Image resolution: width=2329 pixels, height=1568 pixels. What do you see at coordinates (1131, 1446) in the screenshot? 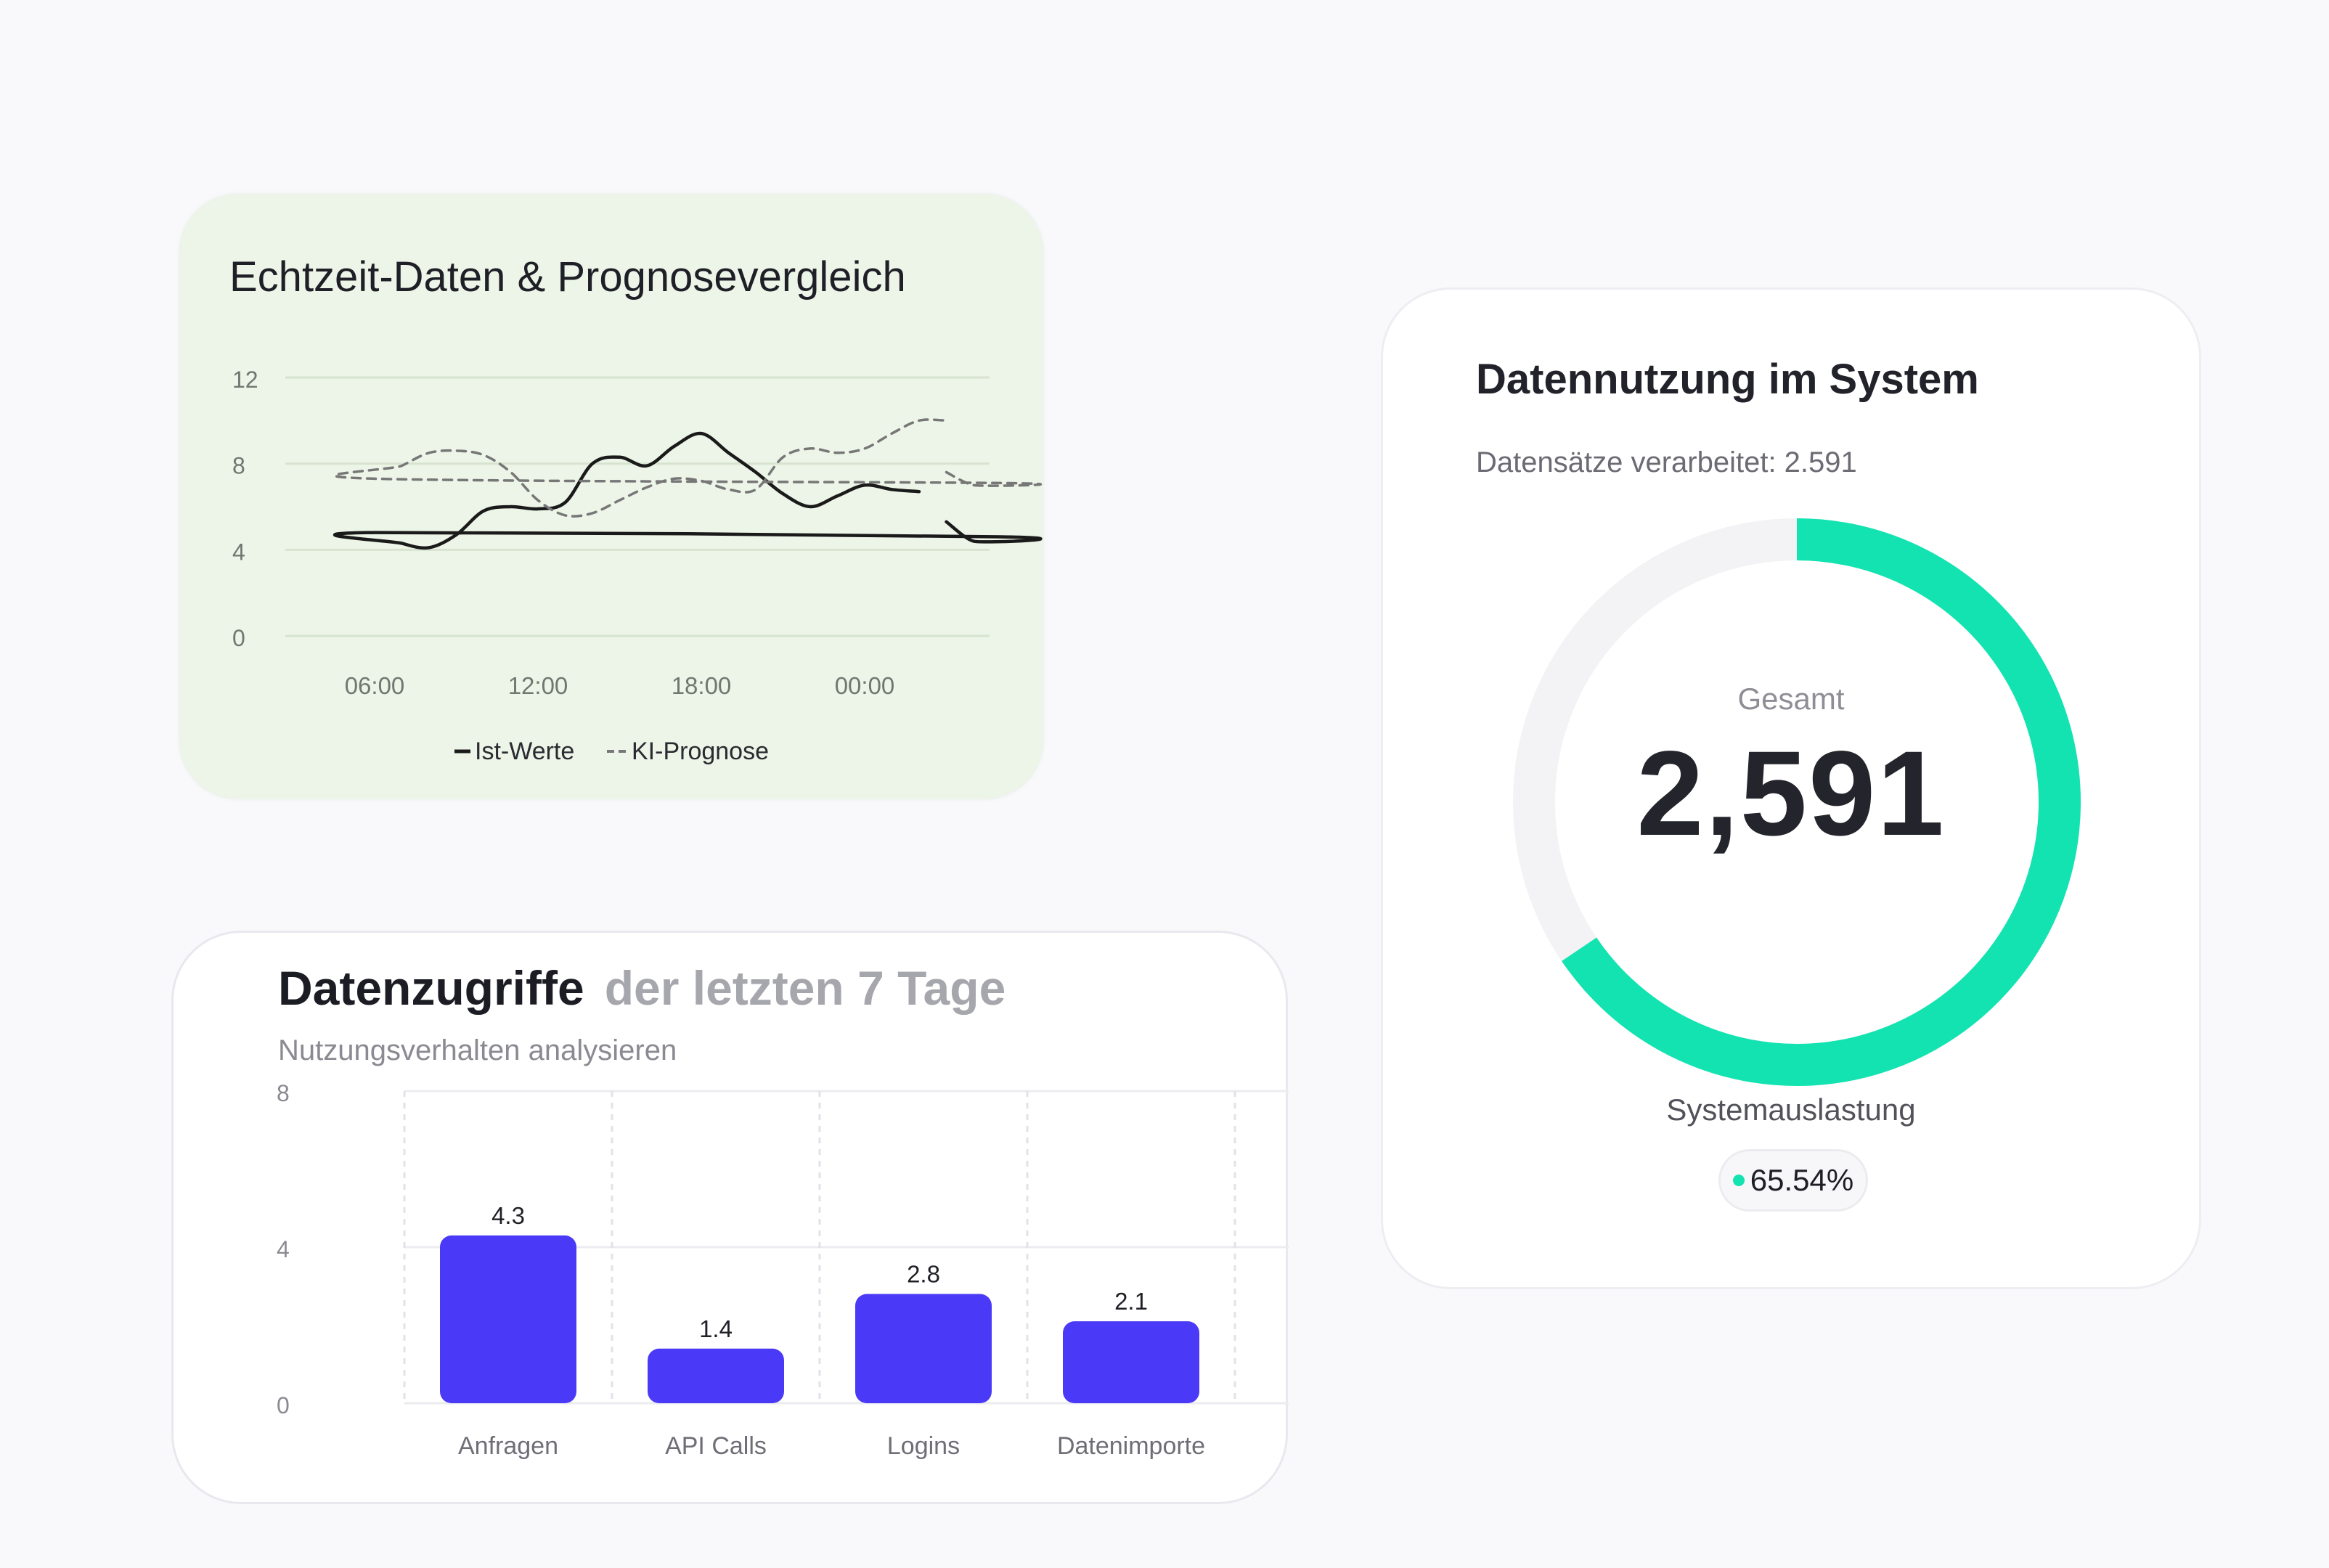
I see `x-category-label: Datenimporte` at bounding box center [1131, 1446].